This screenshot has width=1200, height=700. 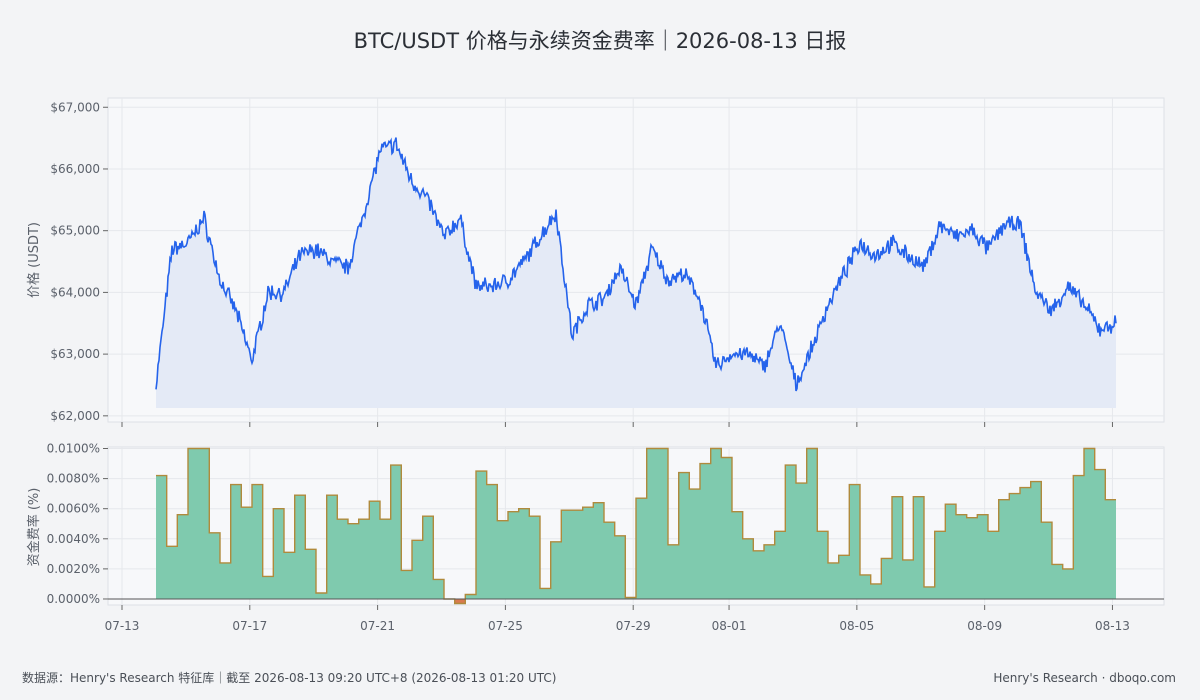 I want to click on funding-y-axis-label: 资金费率 (%), so click(x=34, y=527).